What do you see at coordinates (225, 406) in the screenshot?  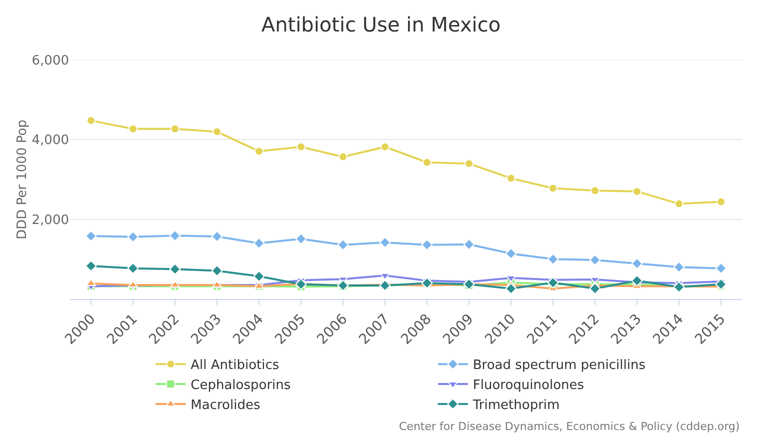 I see `legend-label: Macrolides` at bounding box center [225, 406].